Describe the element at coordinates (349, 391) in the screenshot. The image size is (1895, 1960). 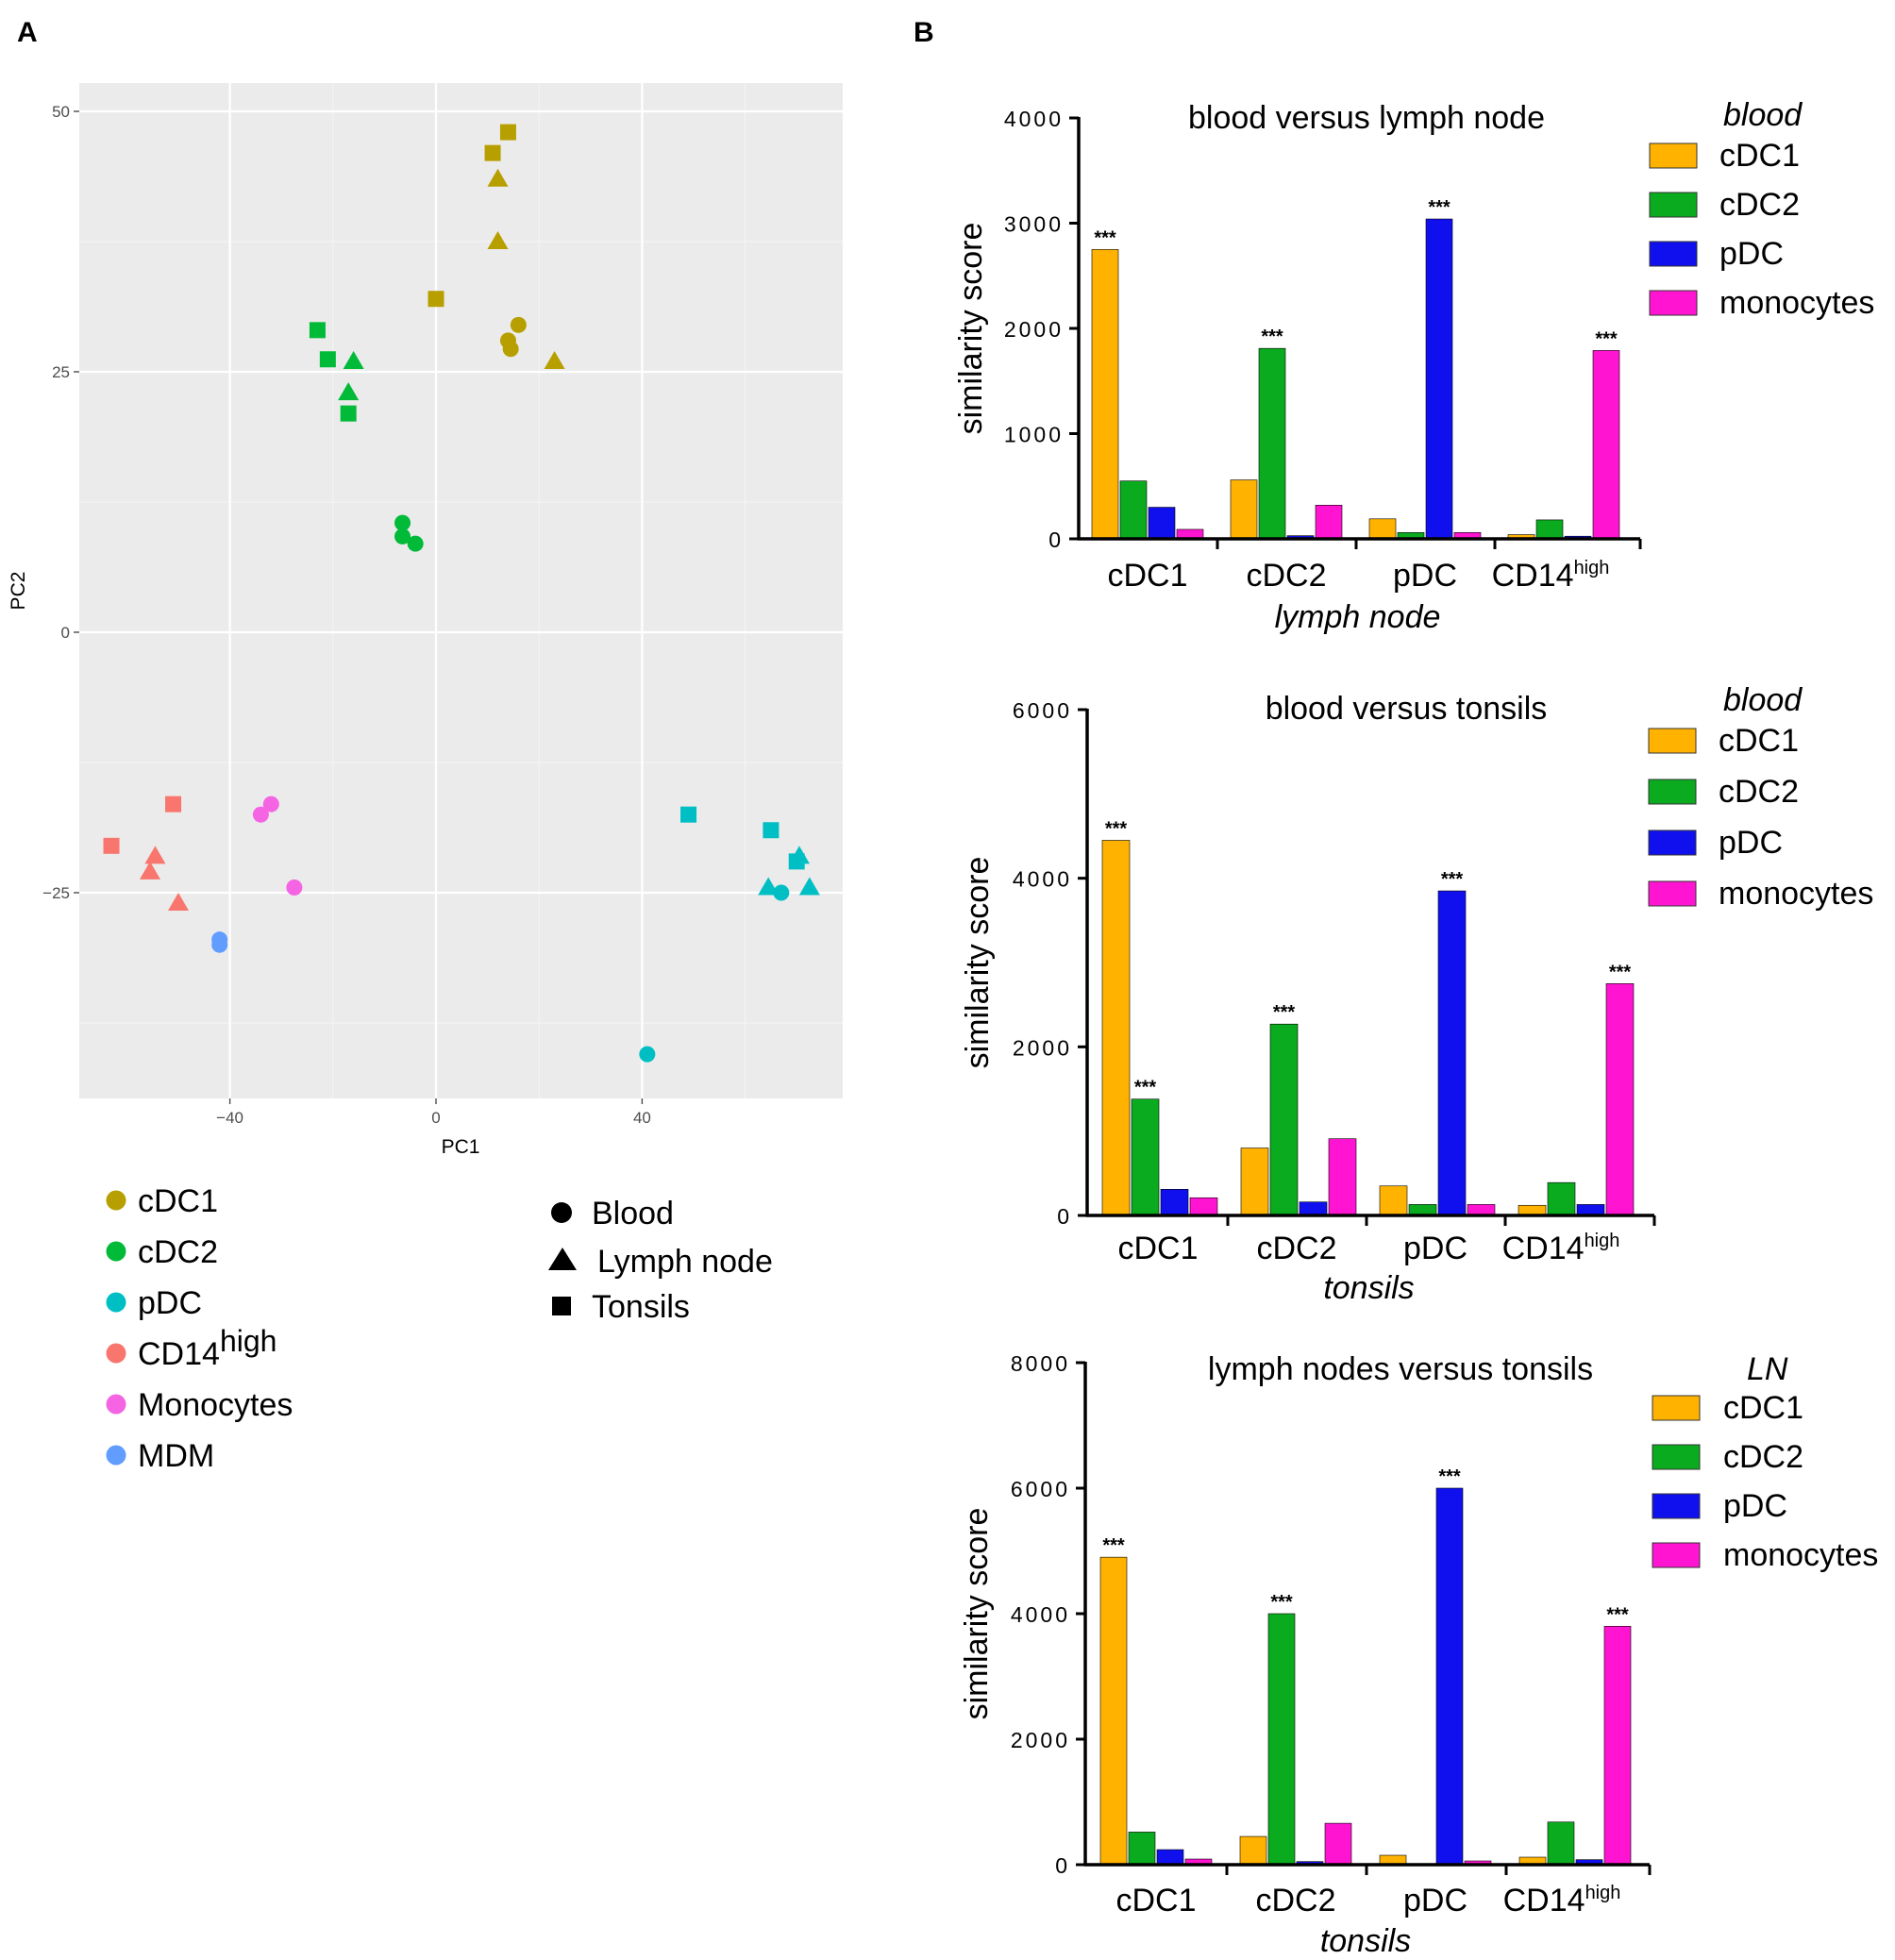
I see `point-cdc2-triangle` at that location.